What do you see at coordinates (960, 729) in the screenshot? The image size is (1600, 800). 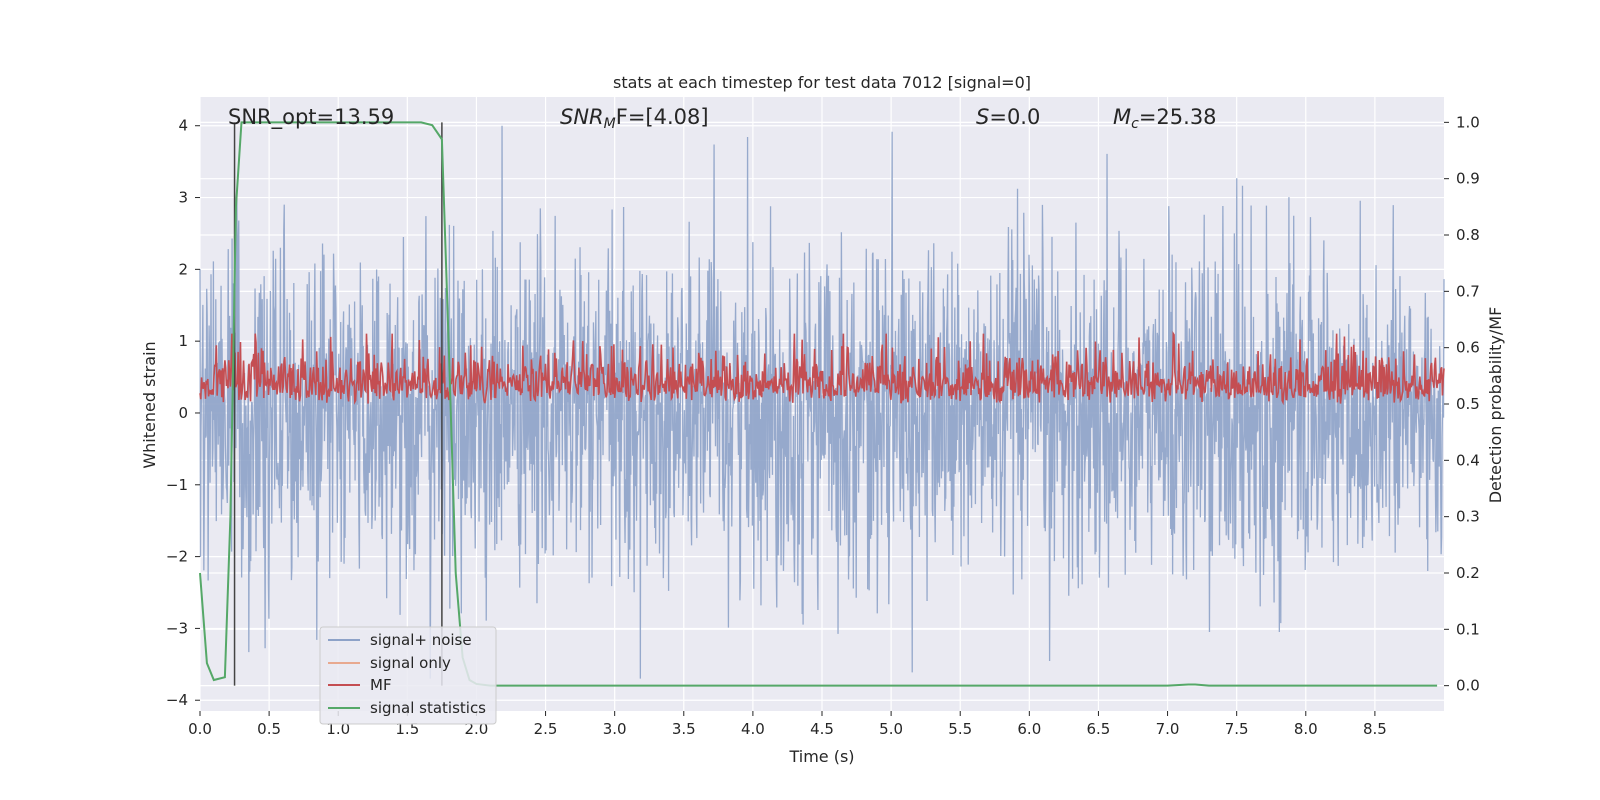 I see `x-tick-label: 5.5` at bounding box center [960, 729].